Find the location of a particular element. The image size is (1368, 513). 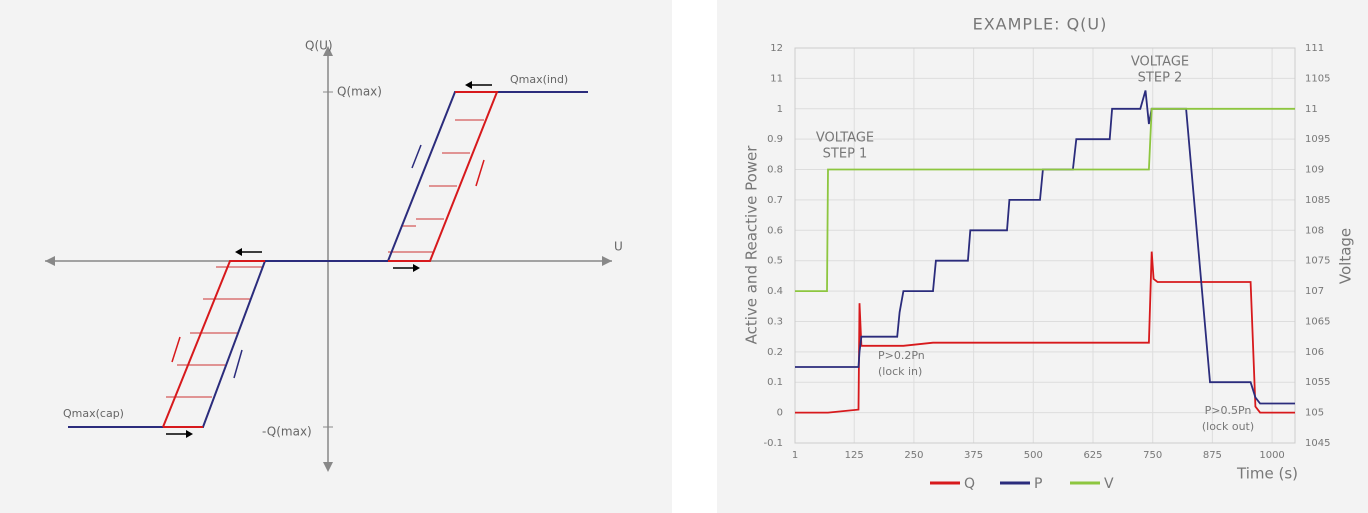

y2-tick-label: 106 is located at coordinates (1314, 352).